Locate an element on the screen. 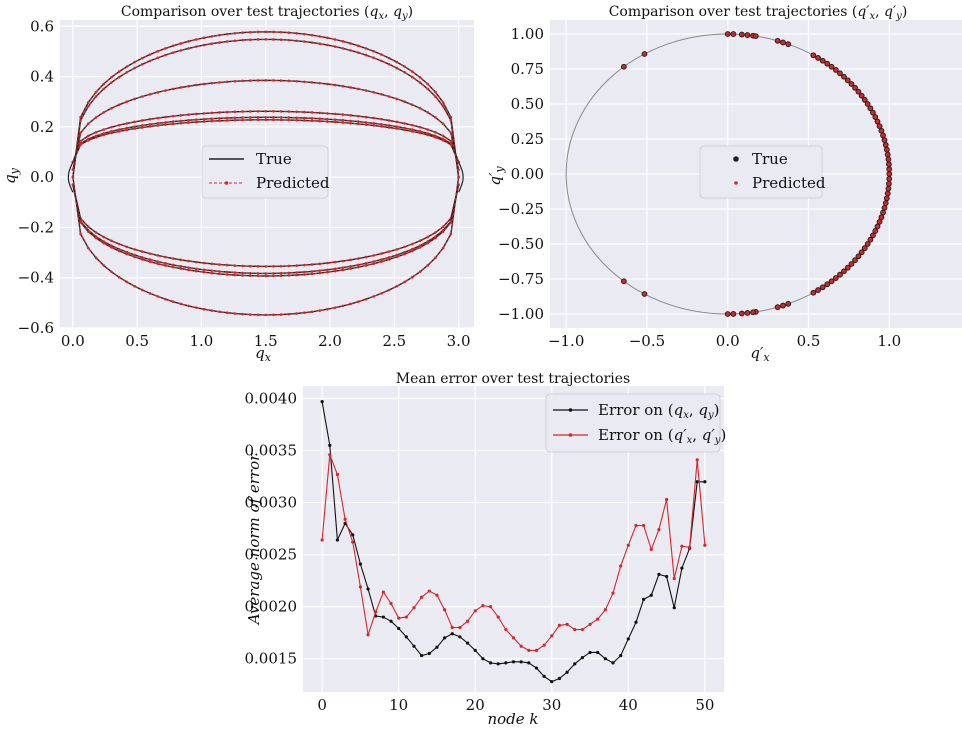 The width and height of the screenshot is (962, 731). legend-predicted-label: Predicted is located at coordinates (789, 183).